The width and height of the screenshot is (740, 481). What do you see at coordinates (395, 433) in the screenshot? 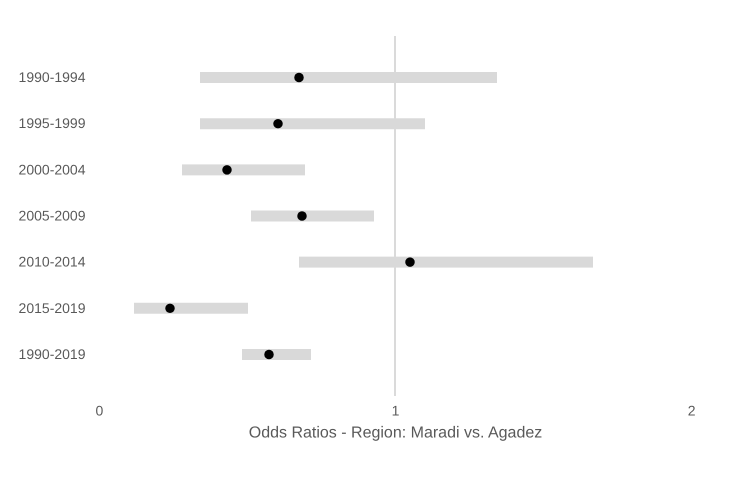
I see `x-axis-title: Odds Ratios - Region: Maradi vs. Agadez` at bounding box center [395, 433].